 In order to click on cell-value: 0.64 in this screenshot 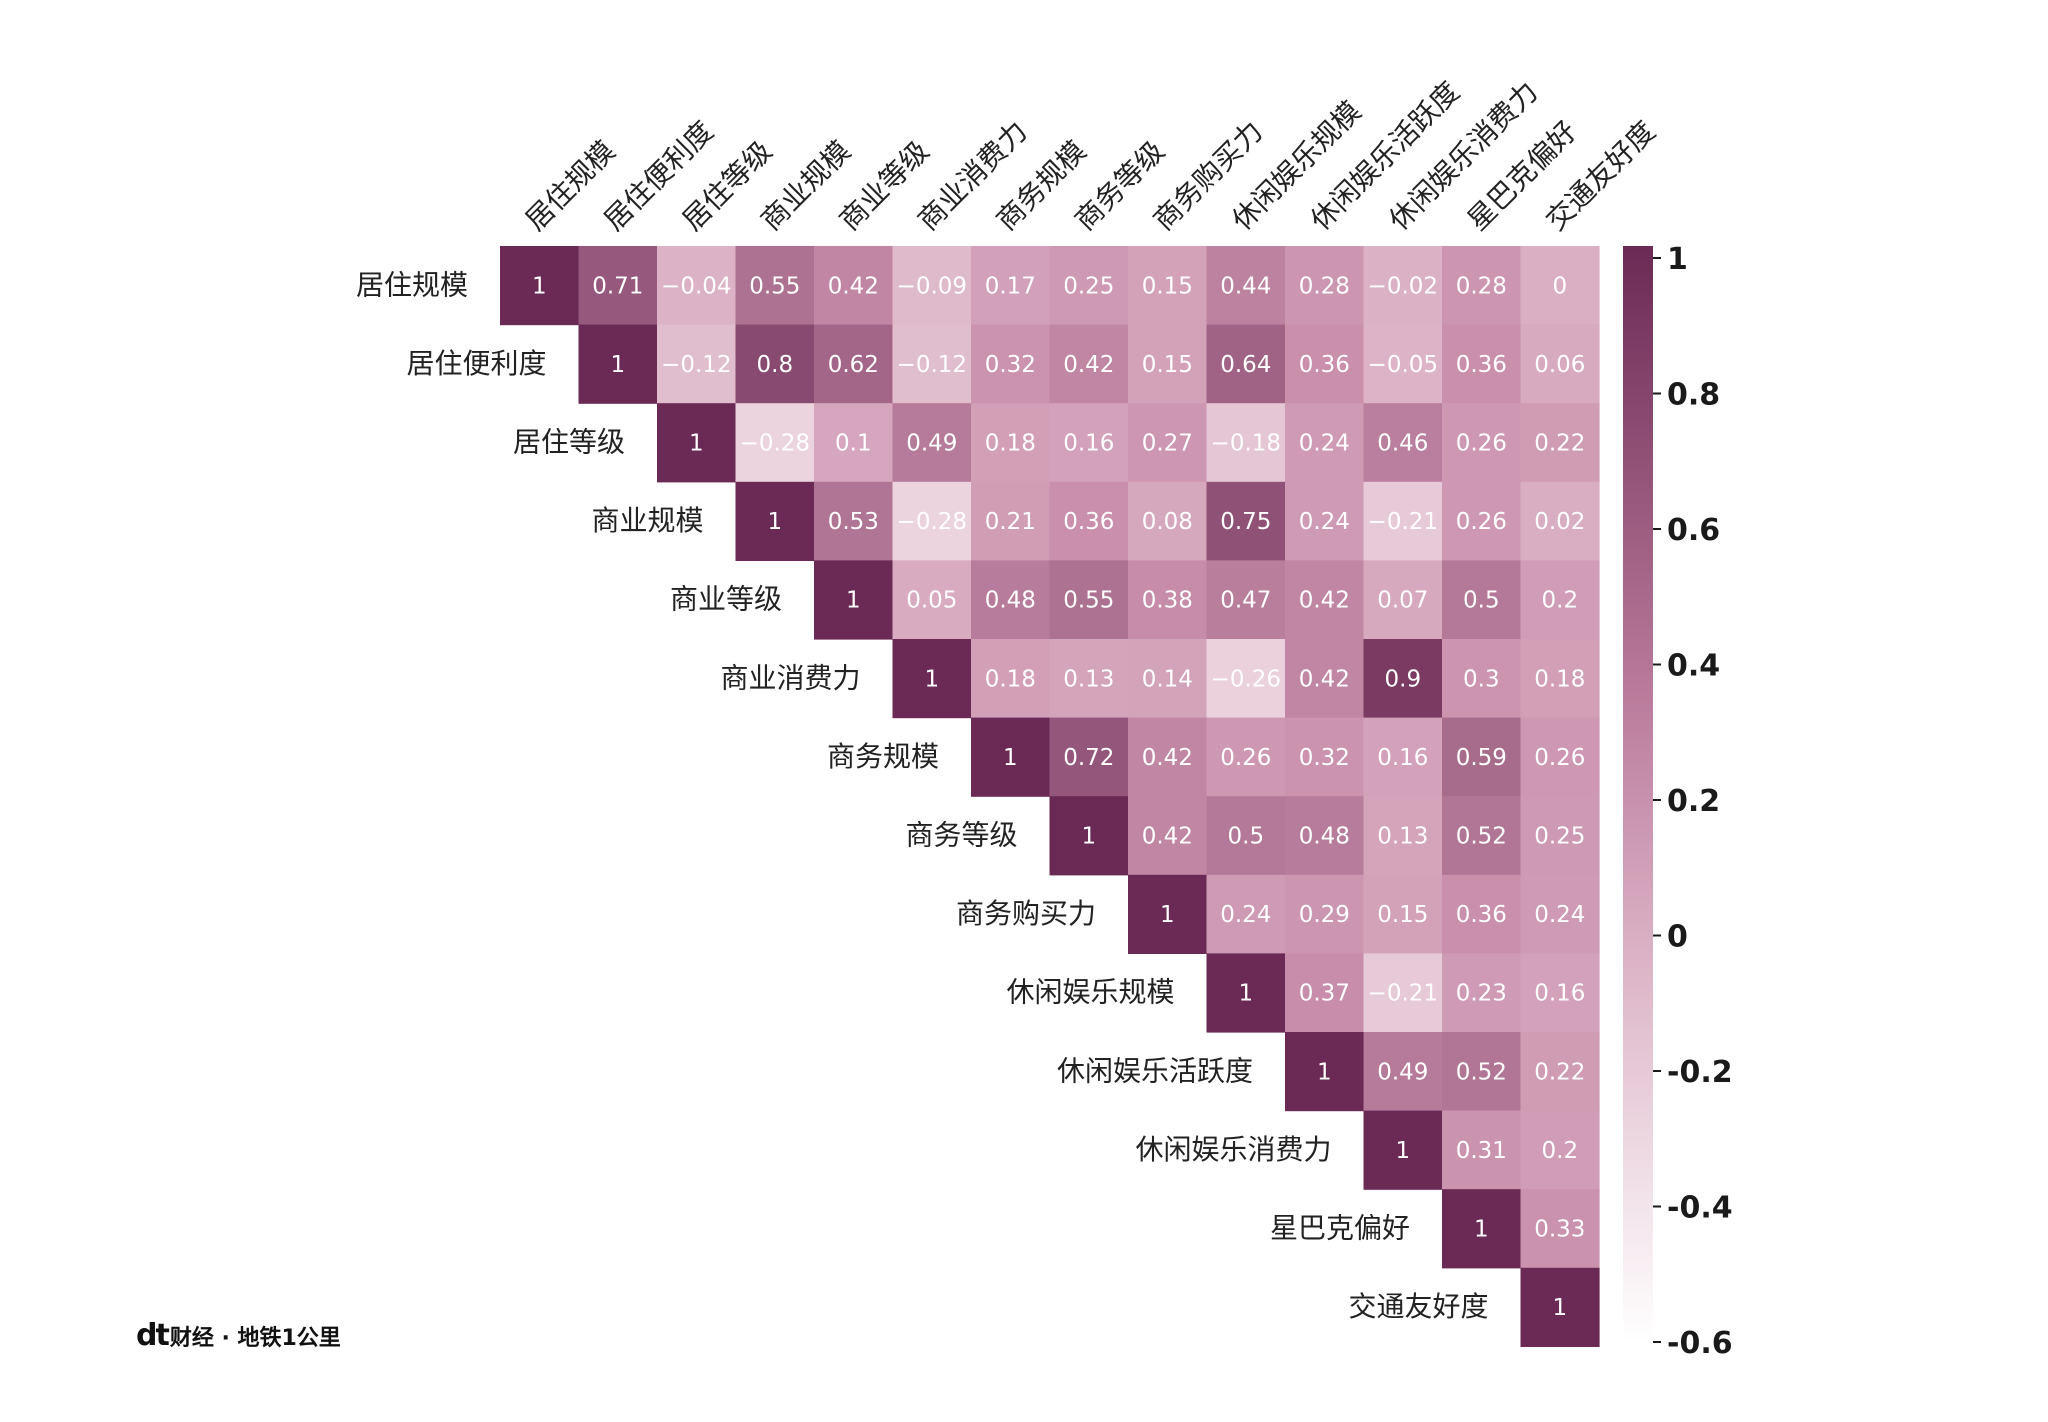, I will do `click(1245, 365)`.